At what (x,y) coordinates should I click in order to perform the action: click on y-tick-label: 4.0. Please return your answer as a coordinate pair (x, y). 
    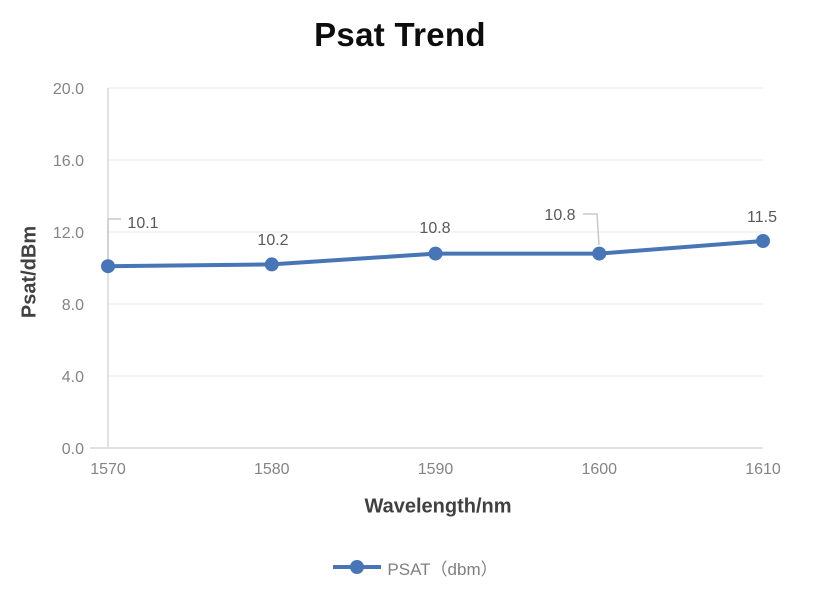
    Looking at the image, I should click on (73, 377).